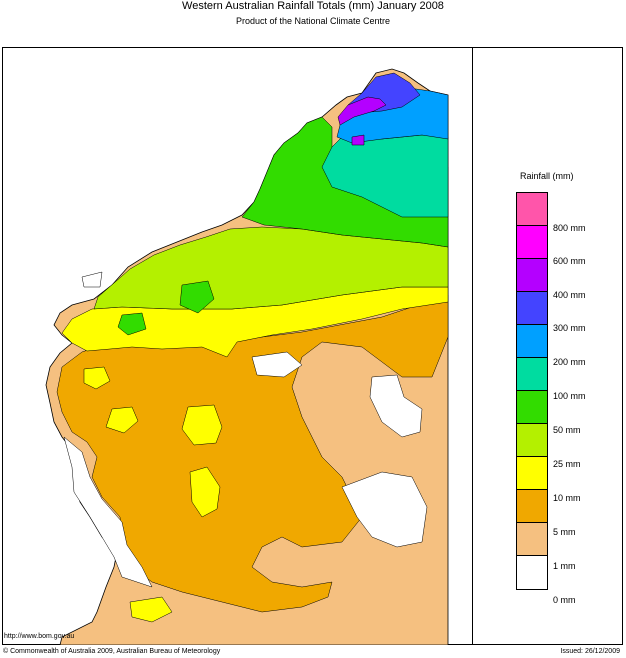 The image size is (626, 658). I want to click on legend-title: Rainfall (mm), so click(547, 176).